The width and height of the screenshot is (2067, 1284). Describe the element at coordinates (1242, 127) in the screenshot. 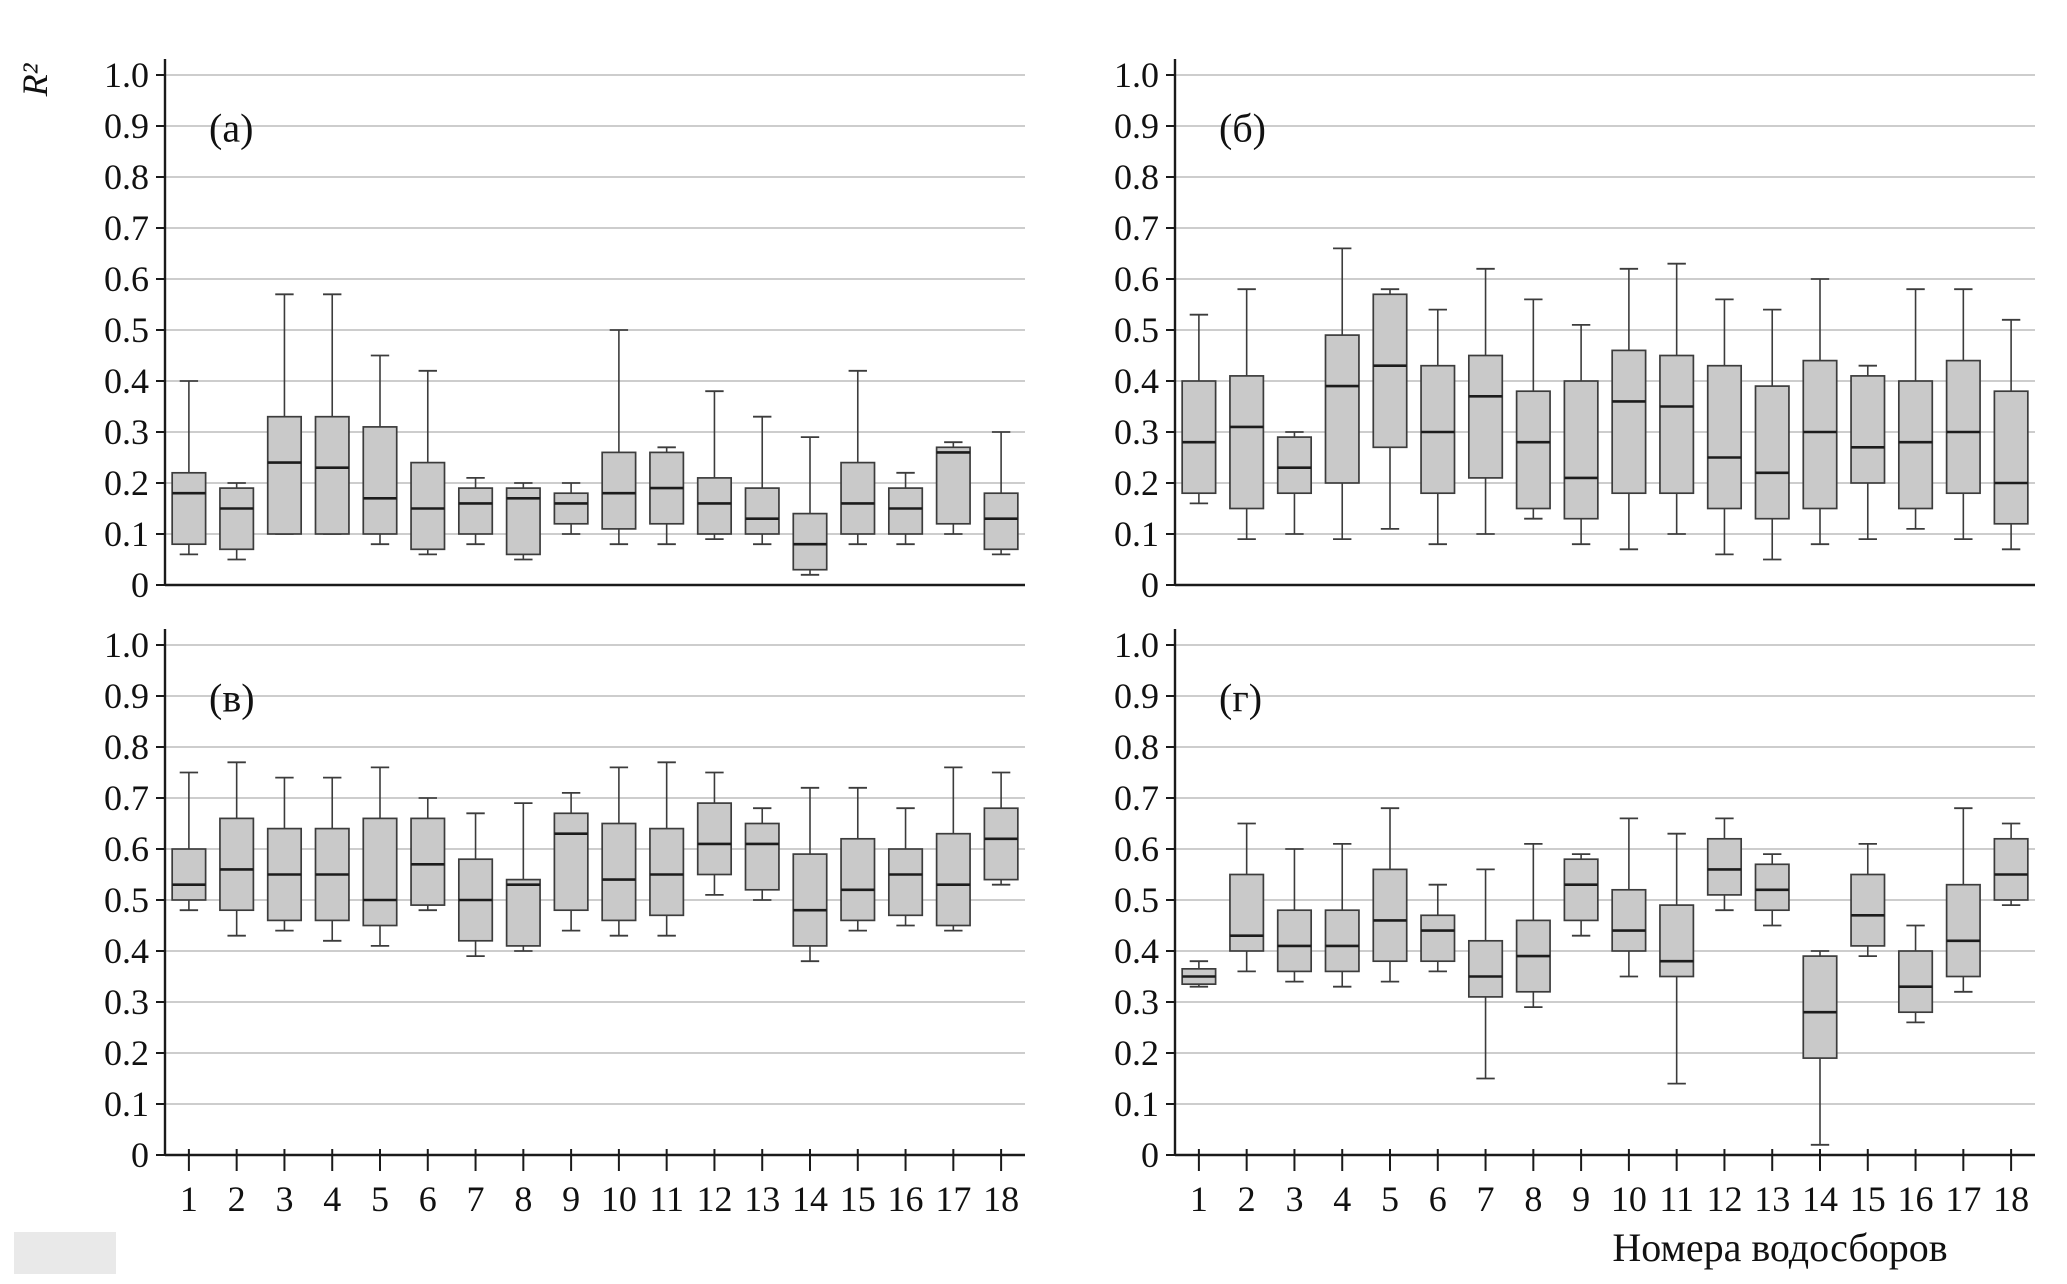

I see `panel-label: (б)` at that location.